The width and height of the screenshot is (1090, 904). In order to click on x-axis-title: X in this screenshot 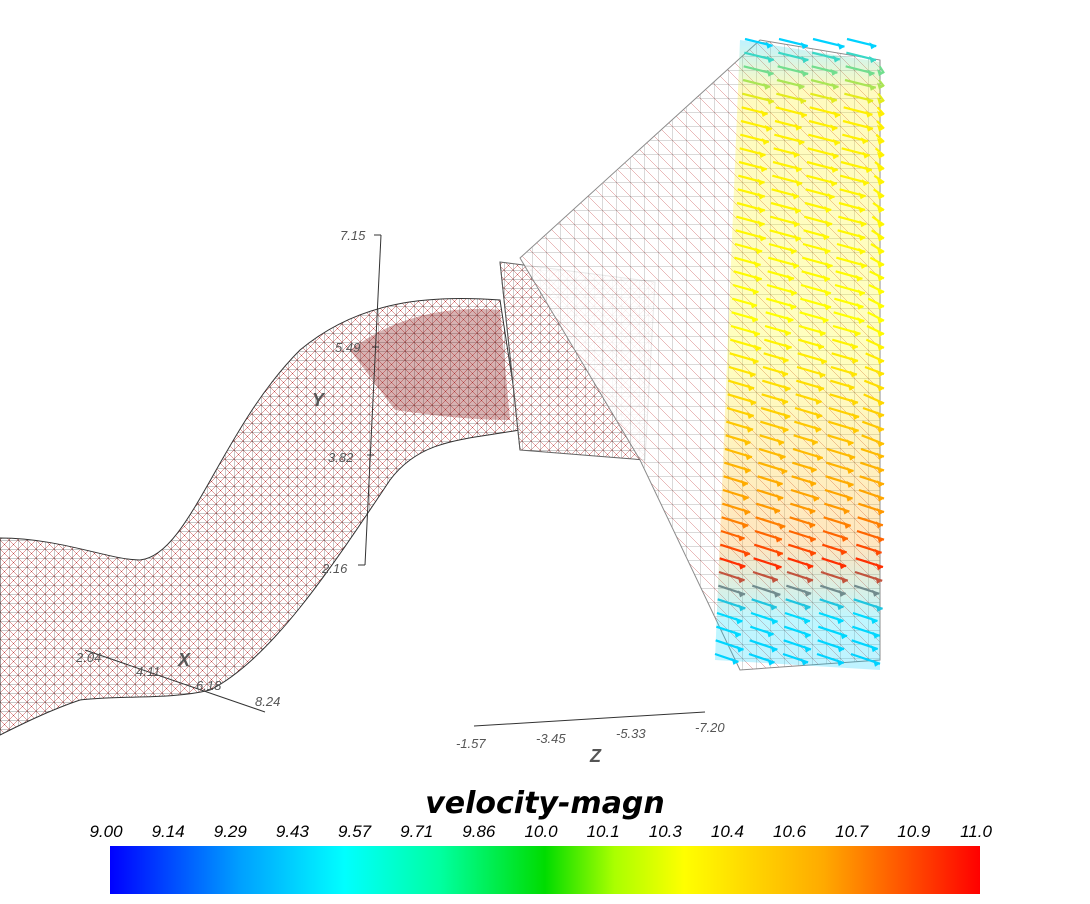, I will do `click(184, 660)`.